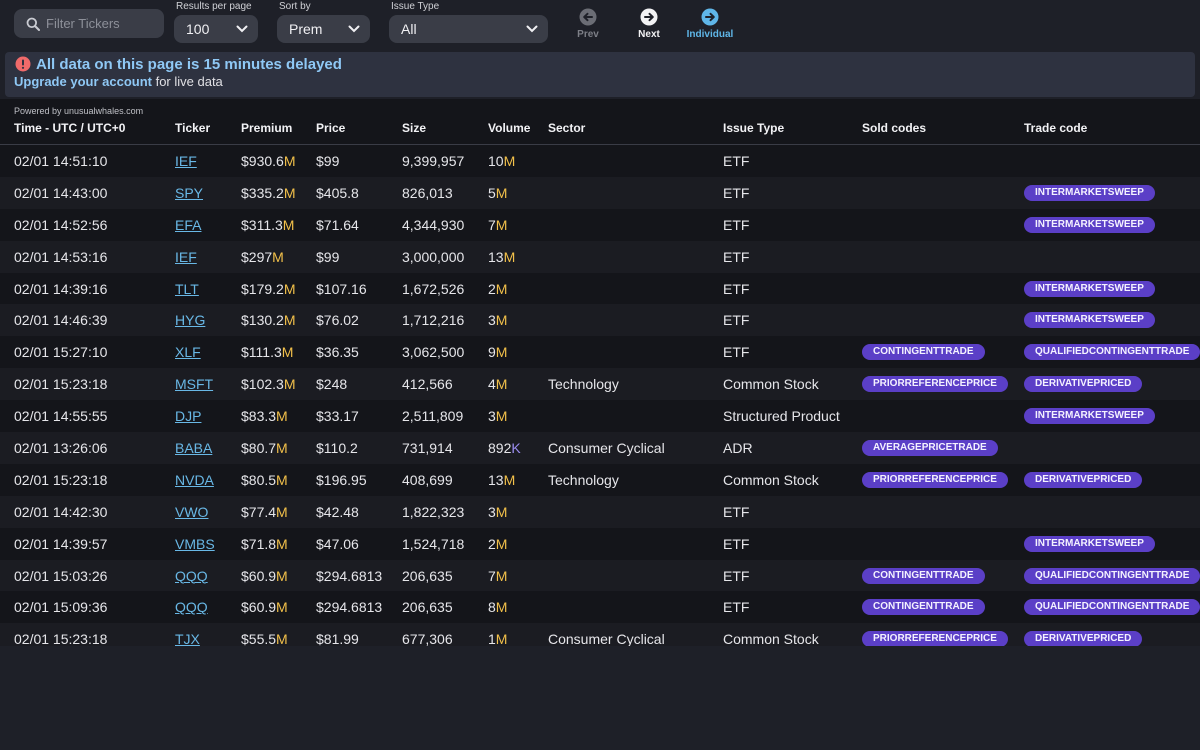 This screenshot has height=750, width=1200. Describe the element at coordinates (497, 384) in the screenshot. I see `cell-volume: 4M` at that location.